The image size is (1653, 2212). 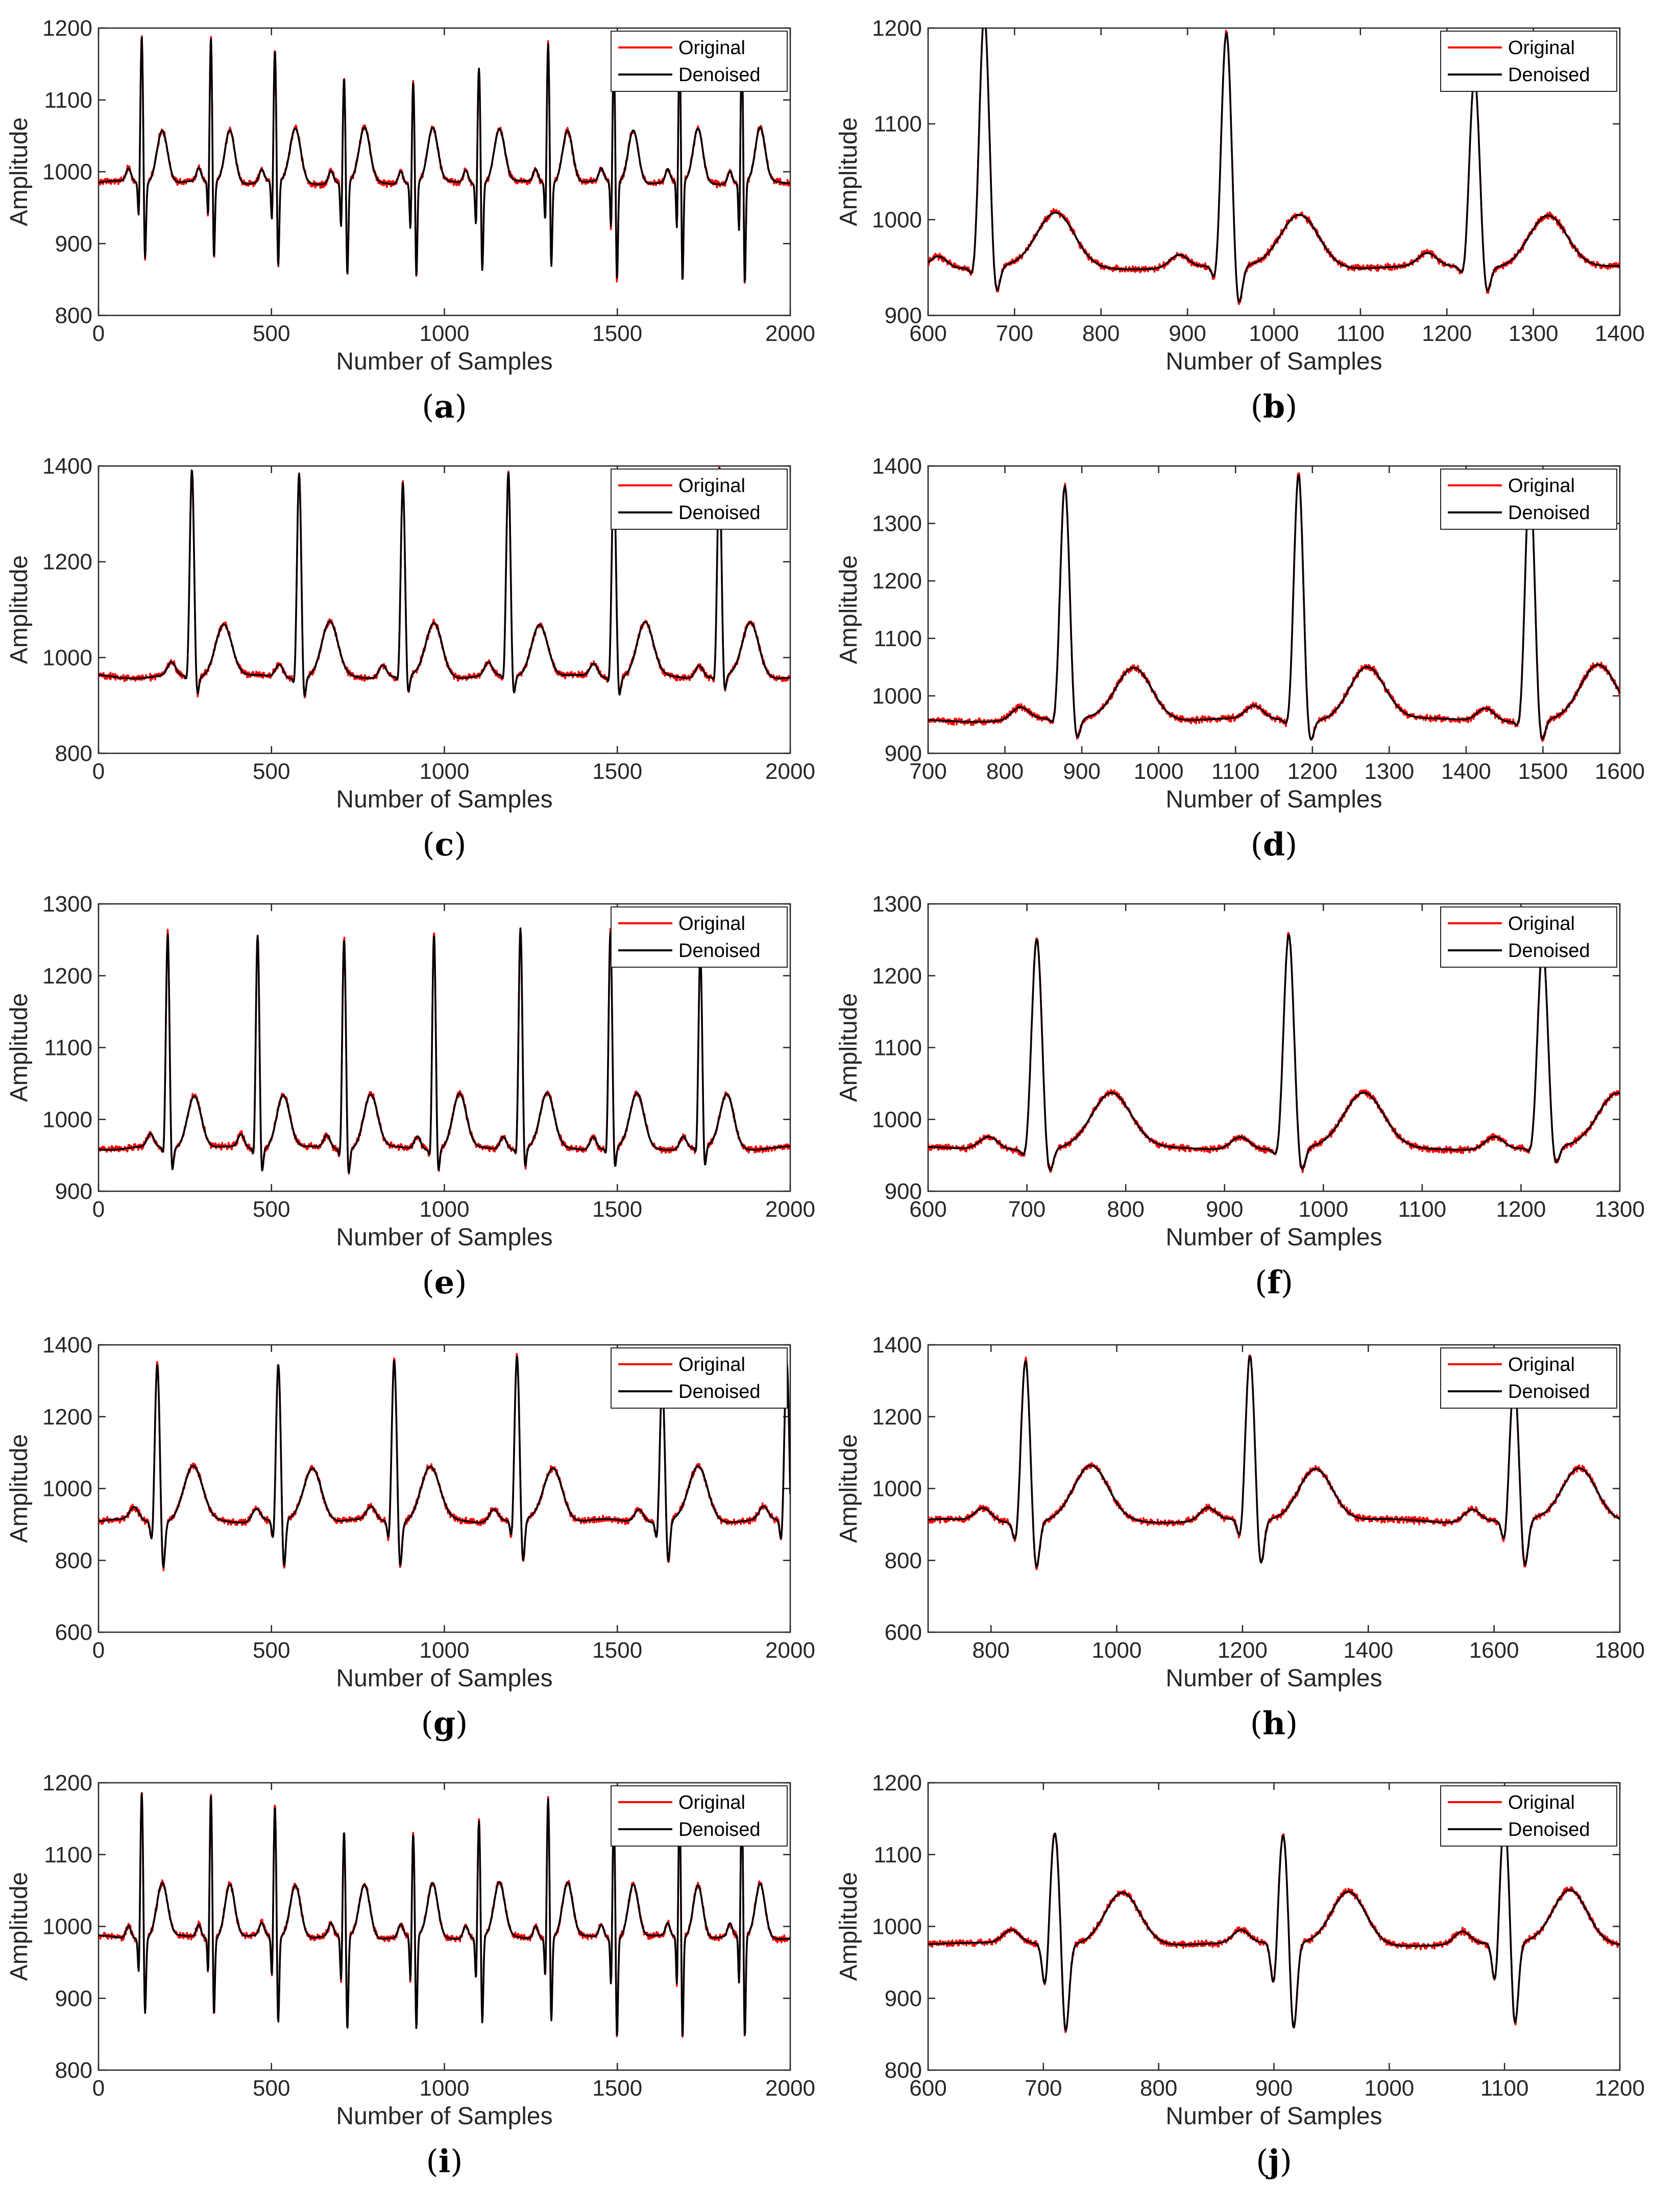 I want to click on y-tick-label: 600, so click(x=73, y=1633).